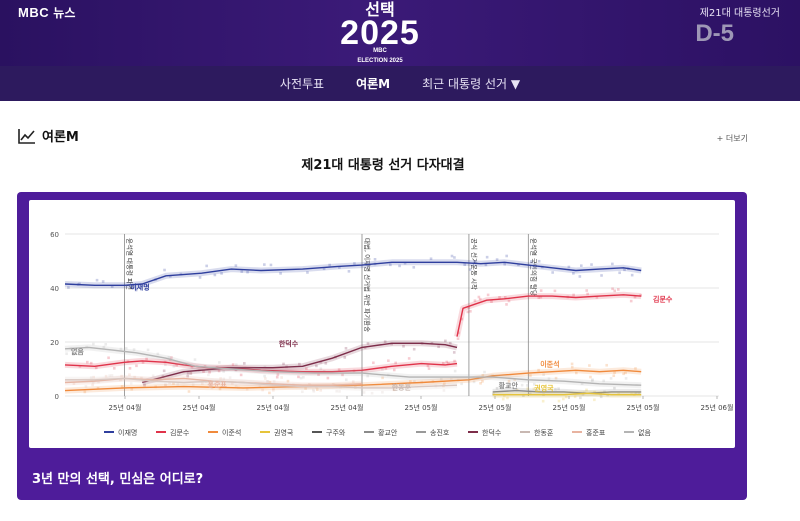 The image size is (800, 521). What do you see at coordinates (663, 299) in the screenshot?
I see `series-label: 김문수` at bounding box center [663, 299].